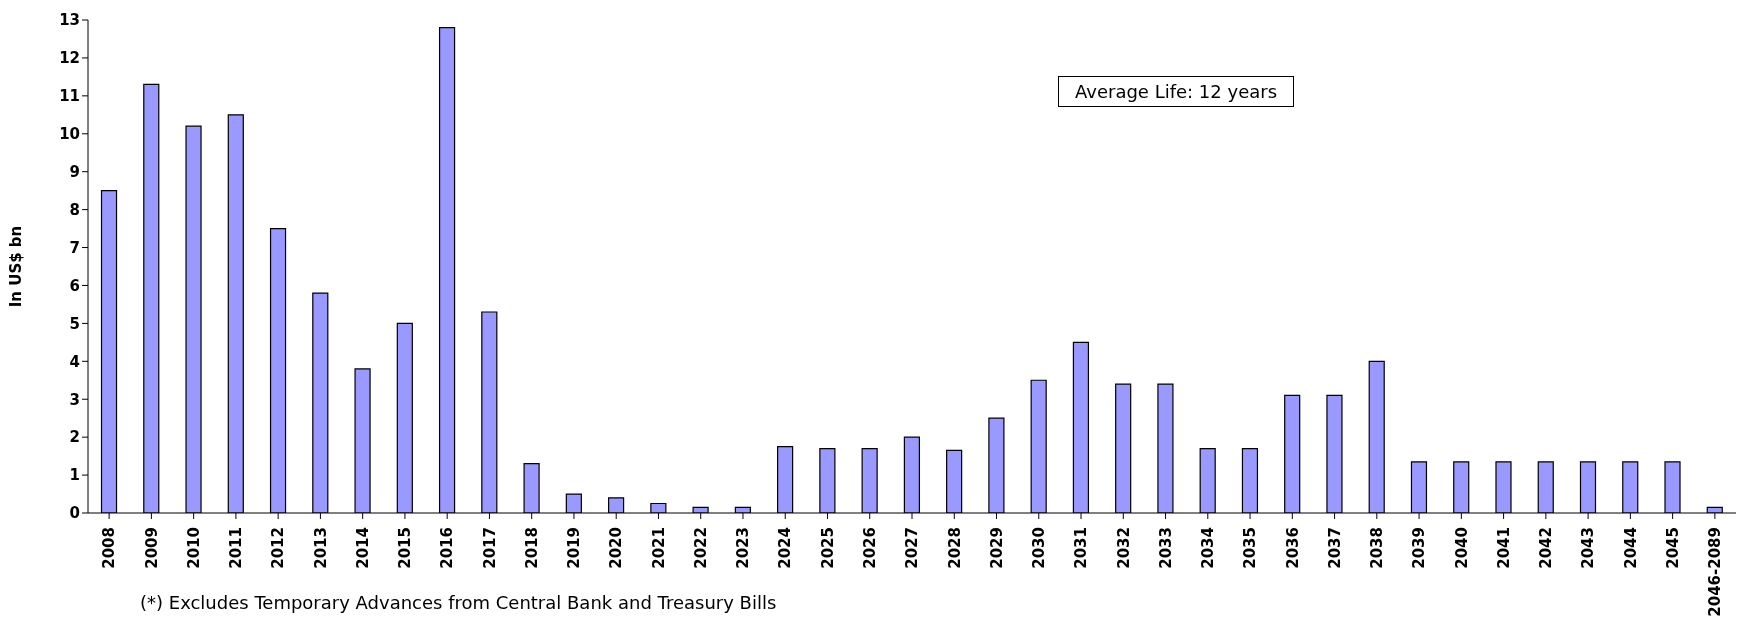  Describe the element at coordinates (996, 548) in the screenshot. I see `x-tick-label: 2029` at that location.